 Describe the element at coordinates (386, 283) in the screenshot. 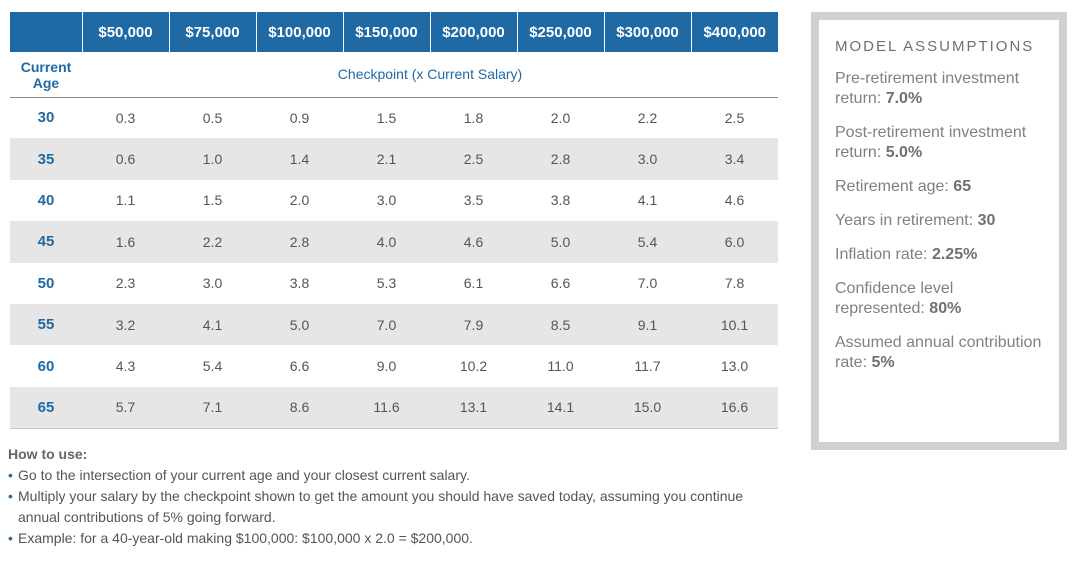

I see `checkpoint-value-cell: 5.3` at that location.